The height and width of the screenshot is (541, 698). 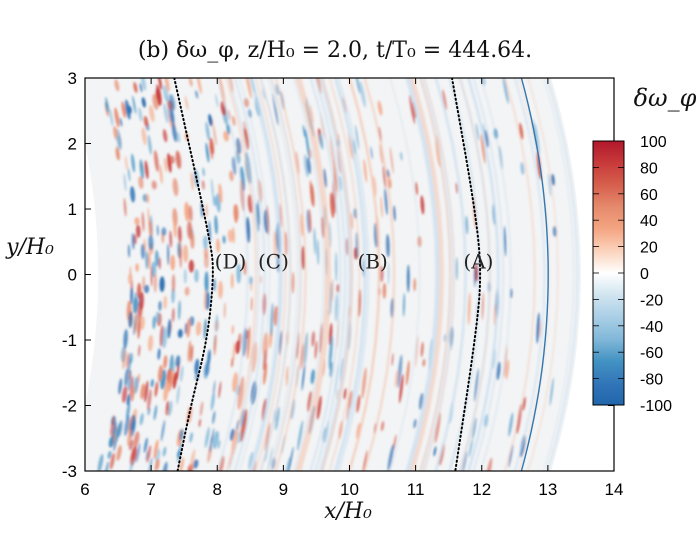 I want to click on x-tick-label: 9, so click(x=283, y=489).